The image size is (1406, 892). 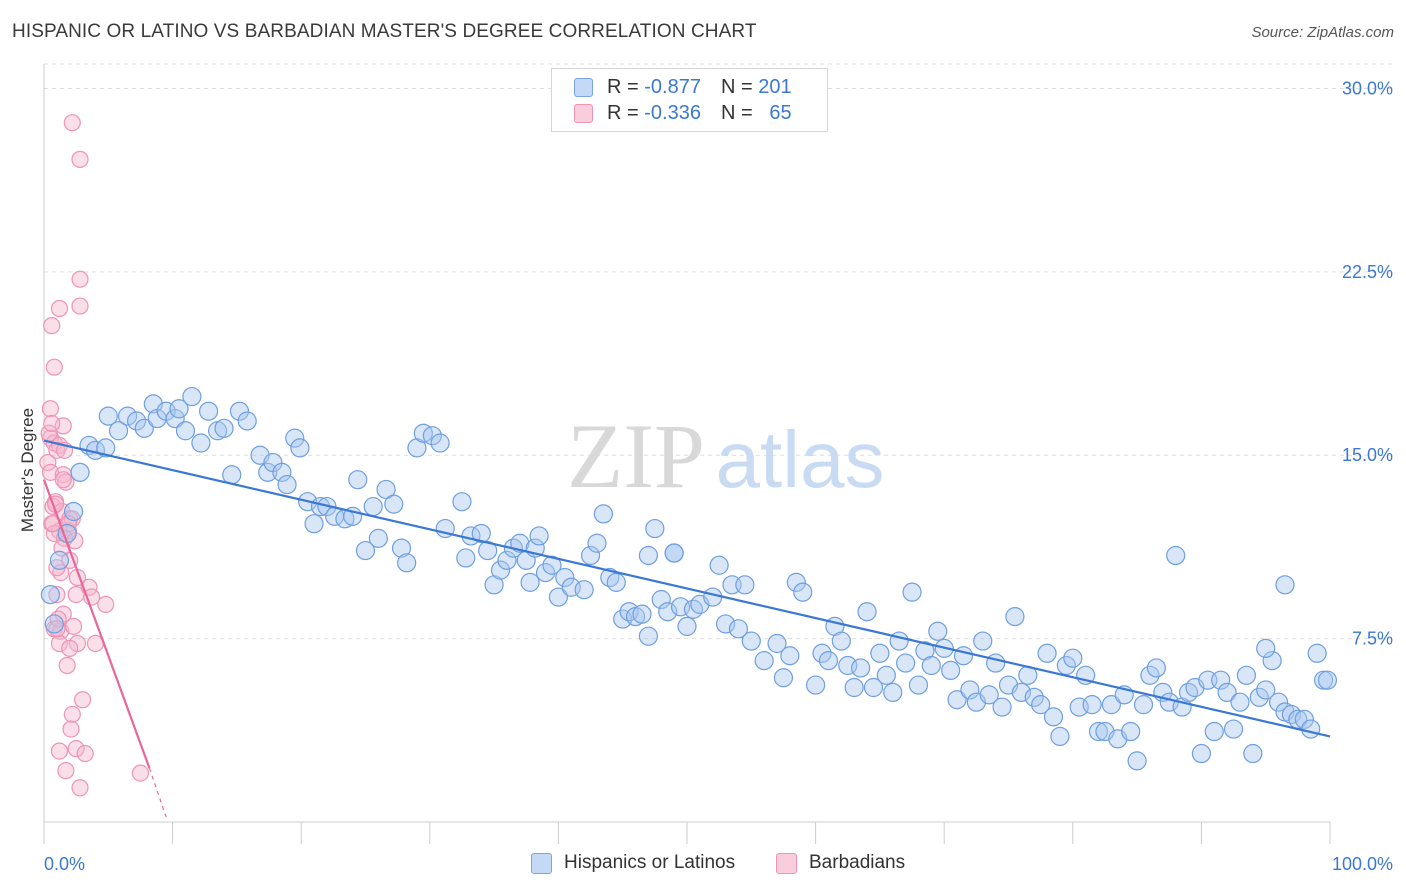 What do you see at coordinates (27, 470) in the screenshot?
I see `y-axis-label: Master's Degree` at bounding box center [27, 470].